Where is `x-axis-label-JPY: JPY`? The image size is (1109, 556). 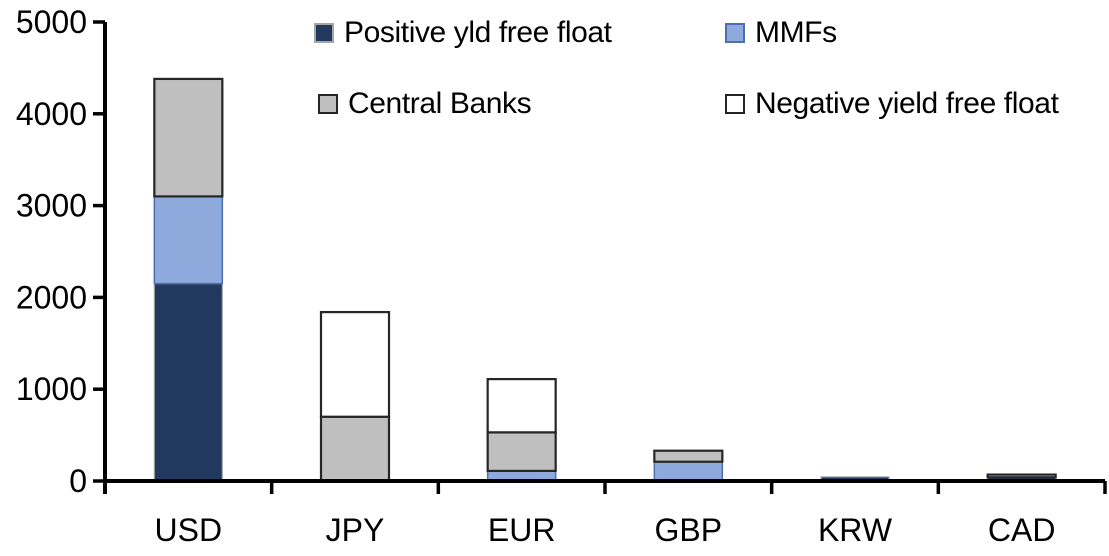 x-axis-label-JPY: JPY is located at coordinates (355, 530).